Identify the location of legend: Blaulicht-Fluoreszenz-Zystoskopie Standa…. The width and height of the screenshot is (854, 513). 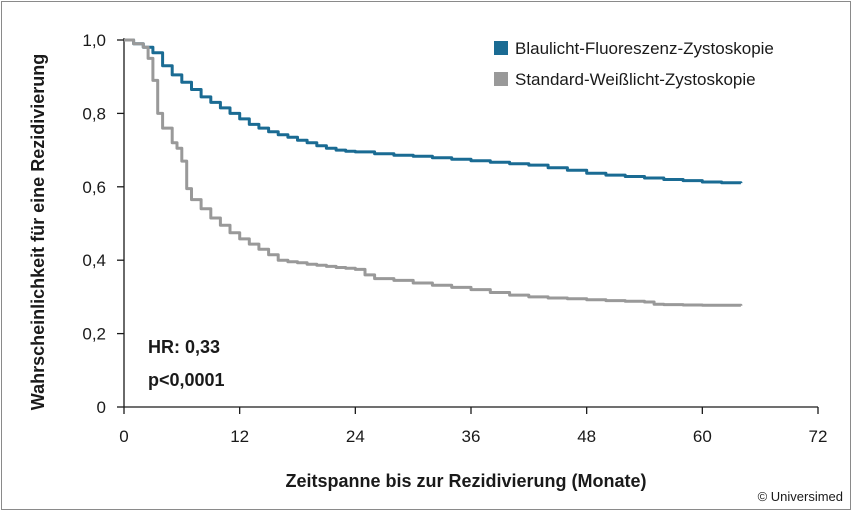
(634, 64).